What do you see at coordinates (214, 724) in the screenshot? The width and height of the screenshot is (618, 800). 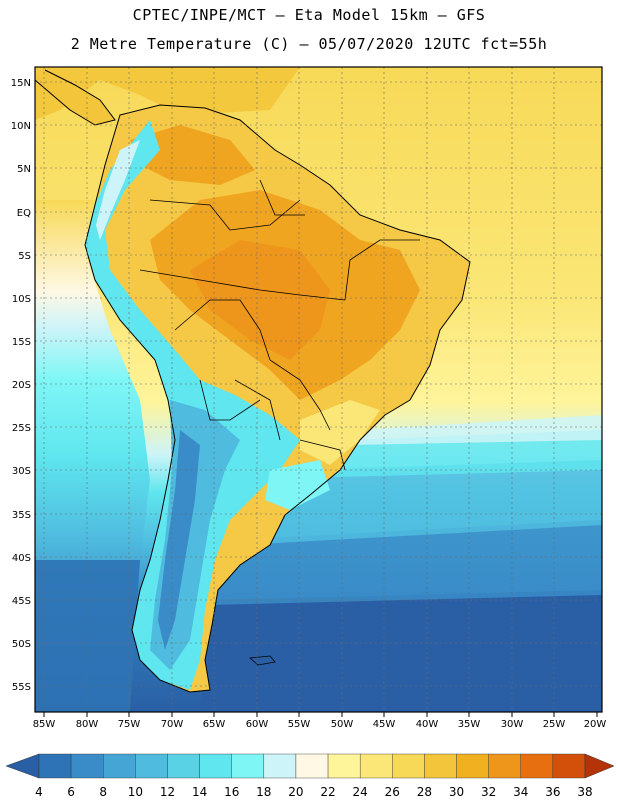 I see `lon-label: 65W` at bounding box center [214, 724].